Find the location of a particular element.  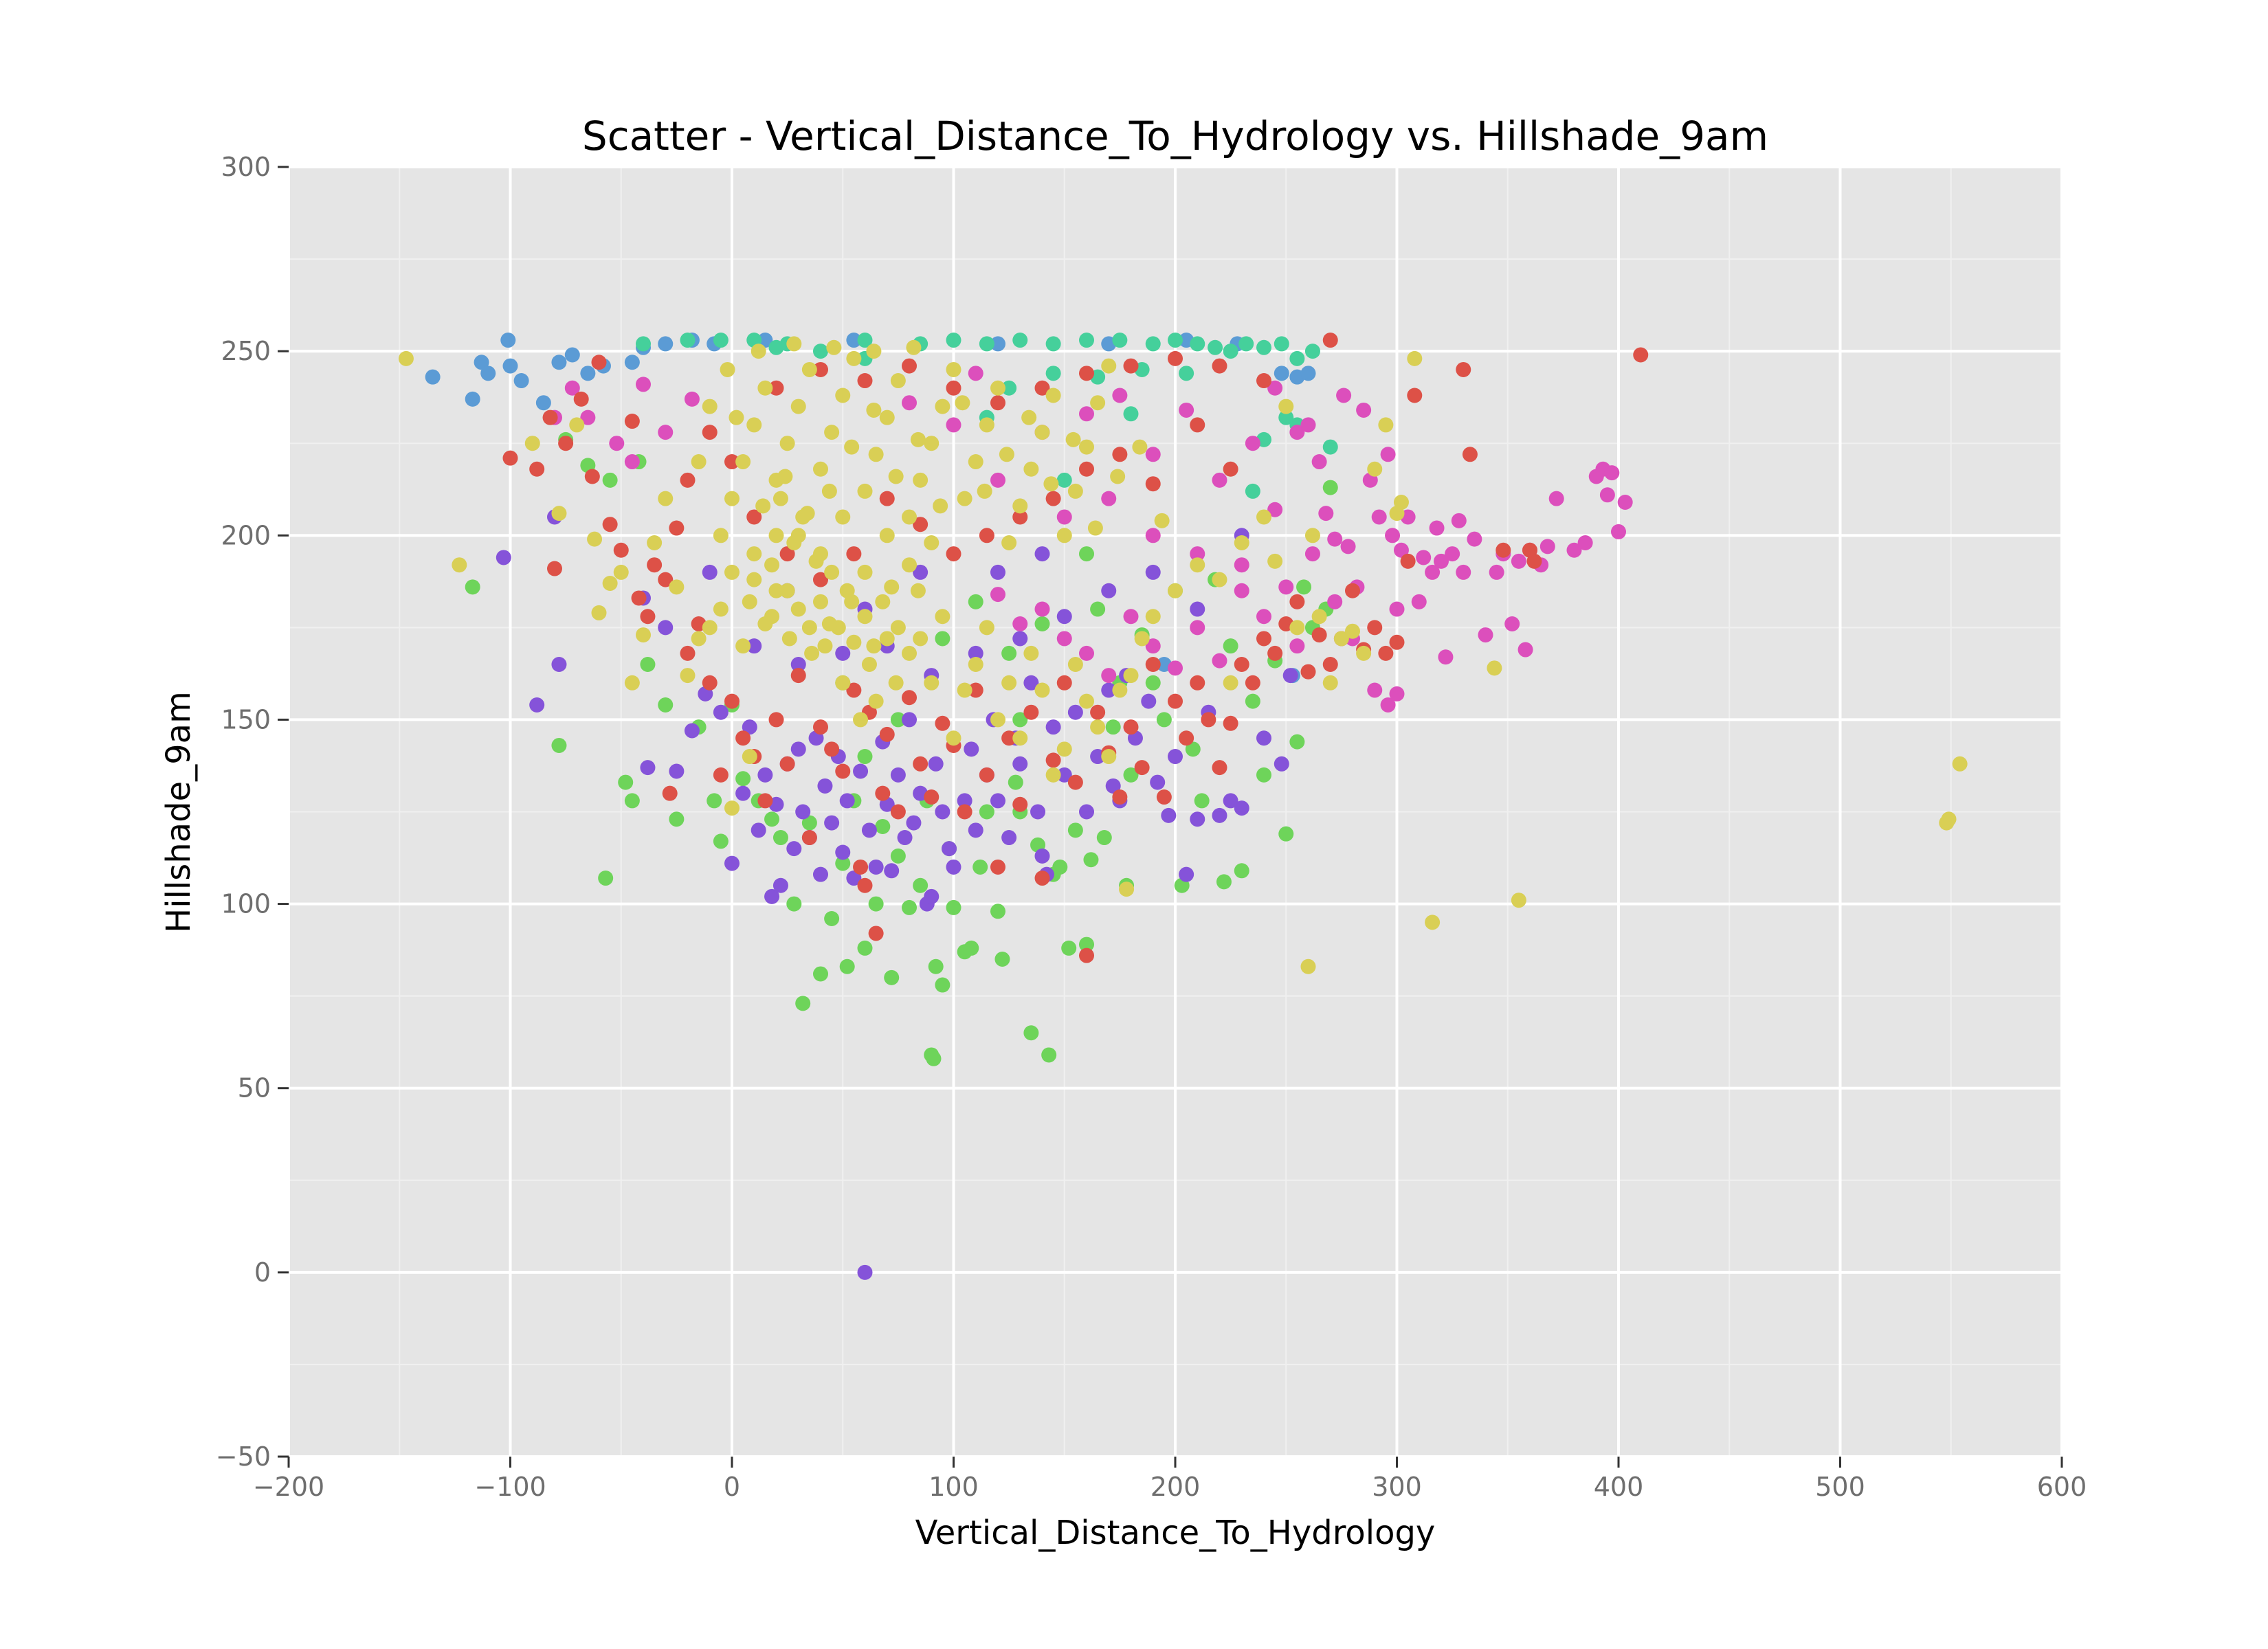

x-tick-label: 600 is located at coordinates (2062, 1487).